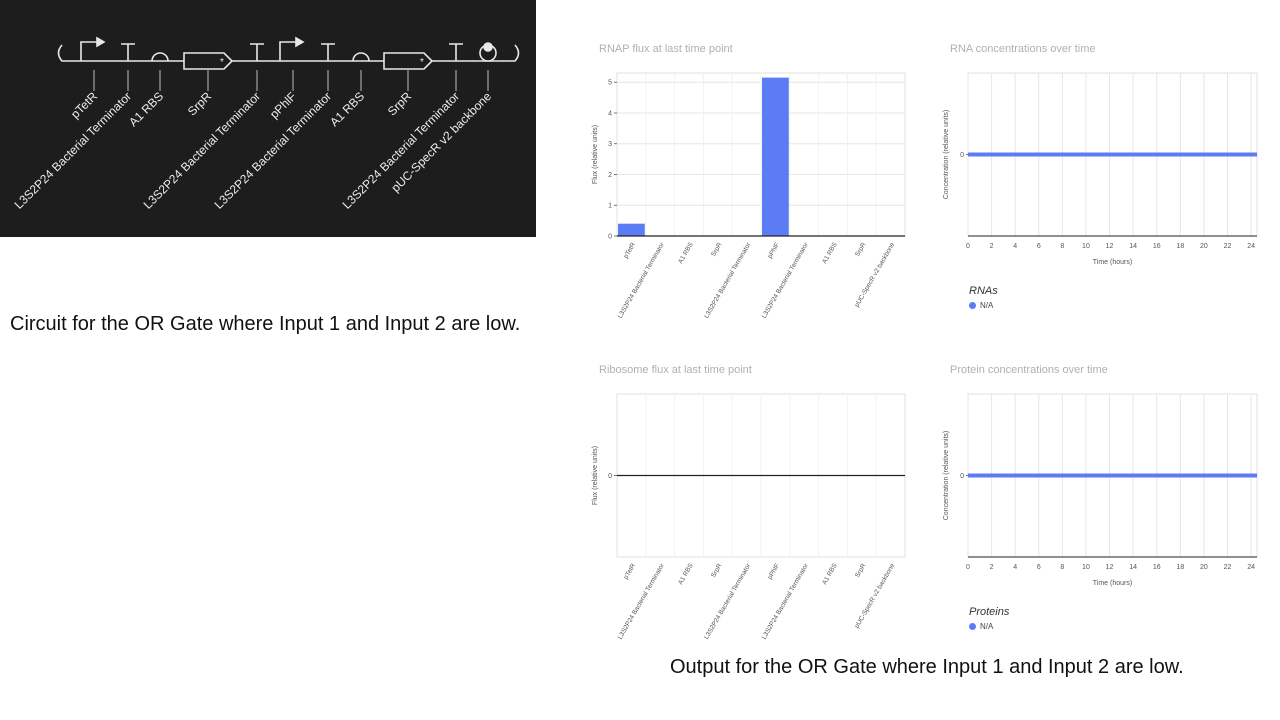  I want to click on rnap-chart-title: RNAP flux at last time point, so click(666, 49).